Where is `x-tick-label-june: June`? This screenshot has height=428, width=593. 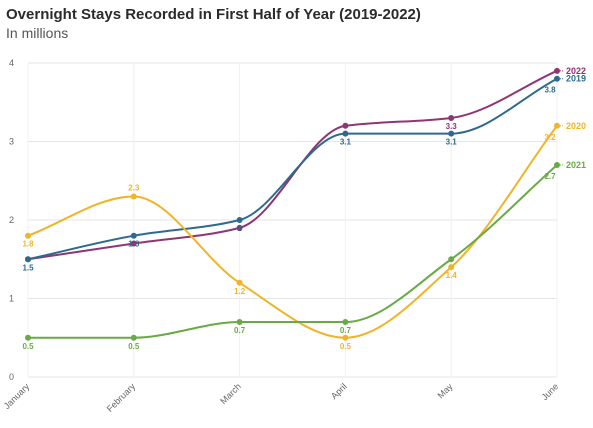 x-tick-label-june: June is located at coordinates (550, 391).